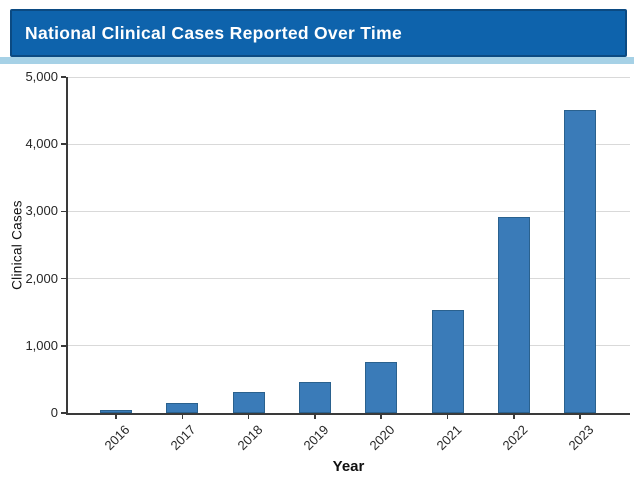  I want to click on x-tick-label-2017: 2017, so click(183, 438).